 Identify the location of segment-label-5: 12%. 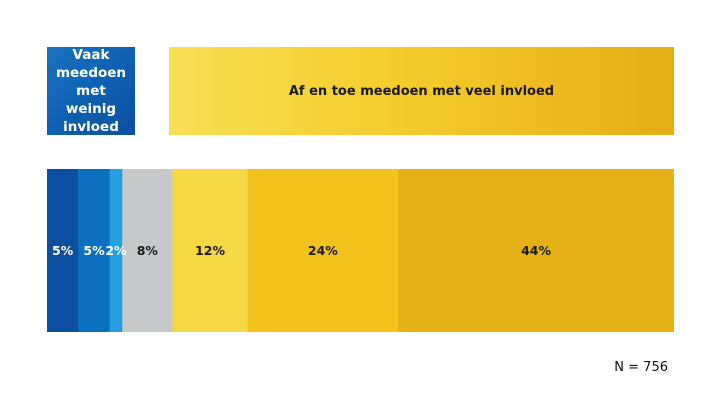
(210, 250).